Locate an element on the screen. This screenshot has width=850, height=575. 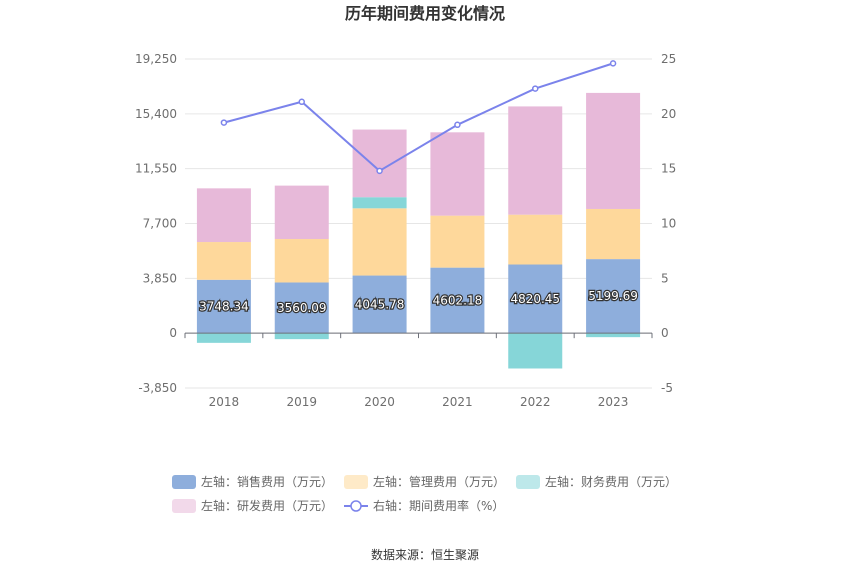
line-series is located at coordinates (418, 117).